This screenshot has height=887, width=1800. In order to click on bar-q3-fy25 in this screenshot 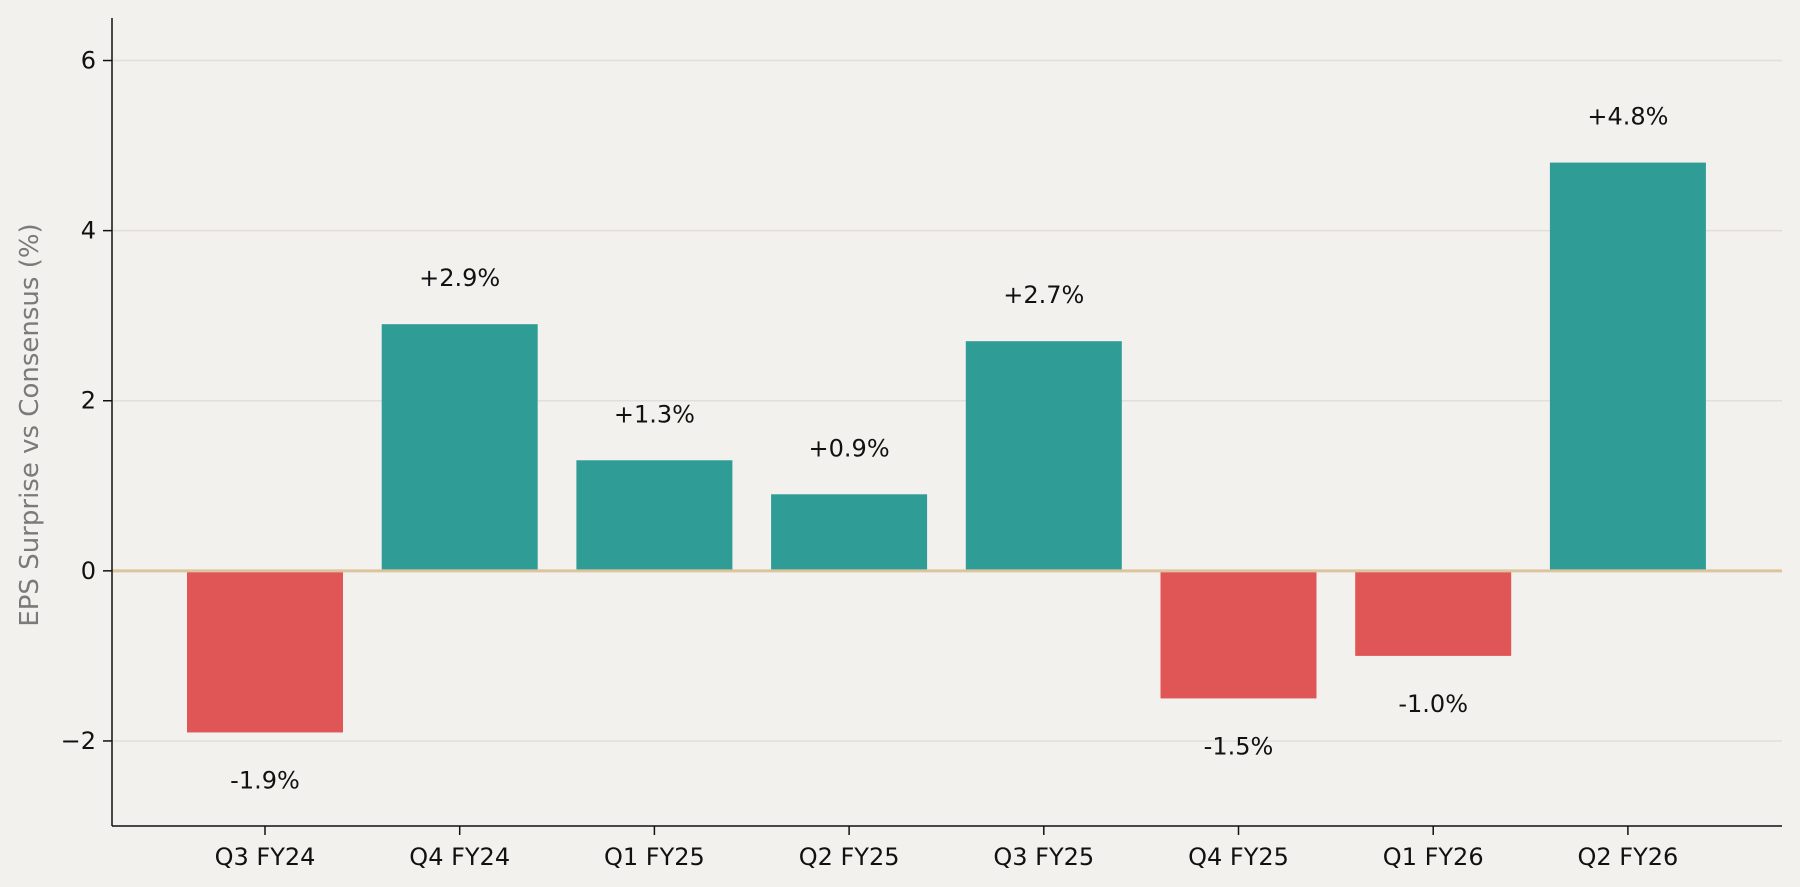, I will do `click(1043, 456)`.